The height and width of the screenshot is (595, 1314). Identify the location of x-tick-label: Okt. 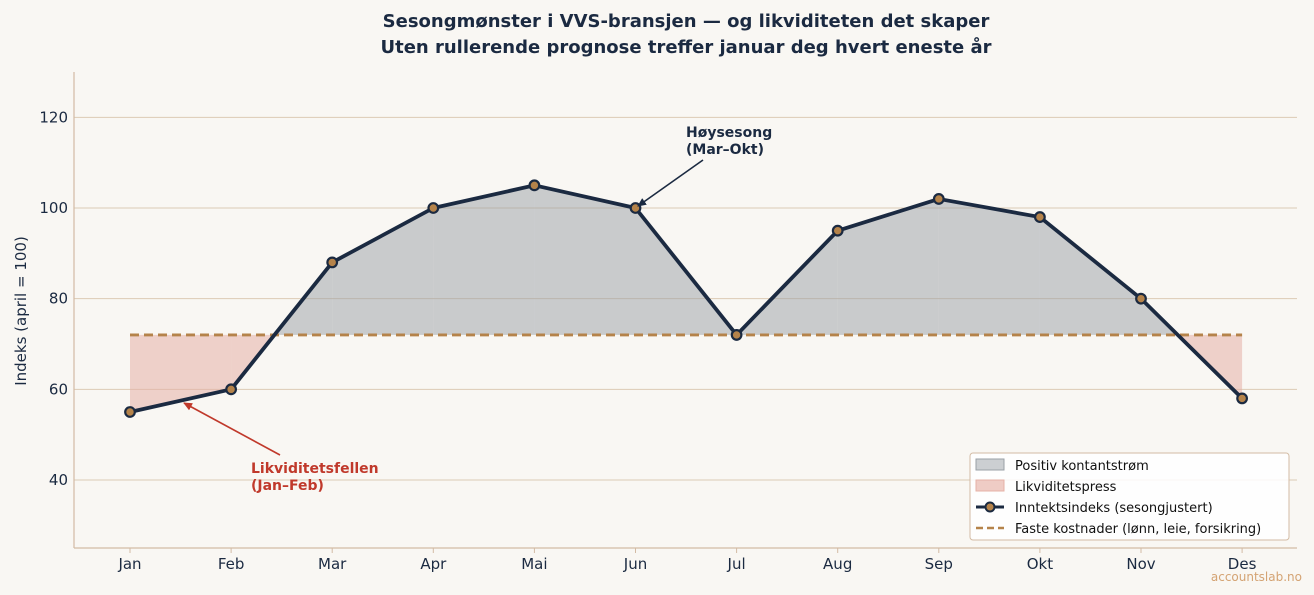
(1040, 564).